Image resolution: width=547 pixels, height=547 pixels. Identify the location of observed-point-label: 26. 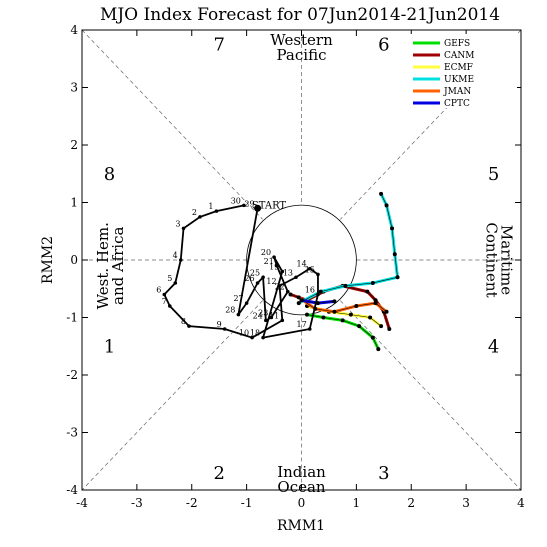
(249, 278).